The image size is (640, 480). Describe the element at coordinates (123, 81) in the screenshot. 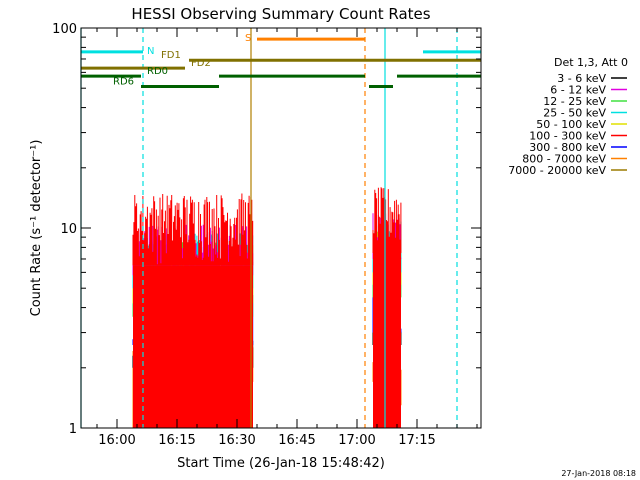

I see `flag-label-rd6: RD6` at that location.